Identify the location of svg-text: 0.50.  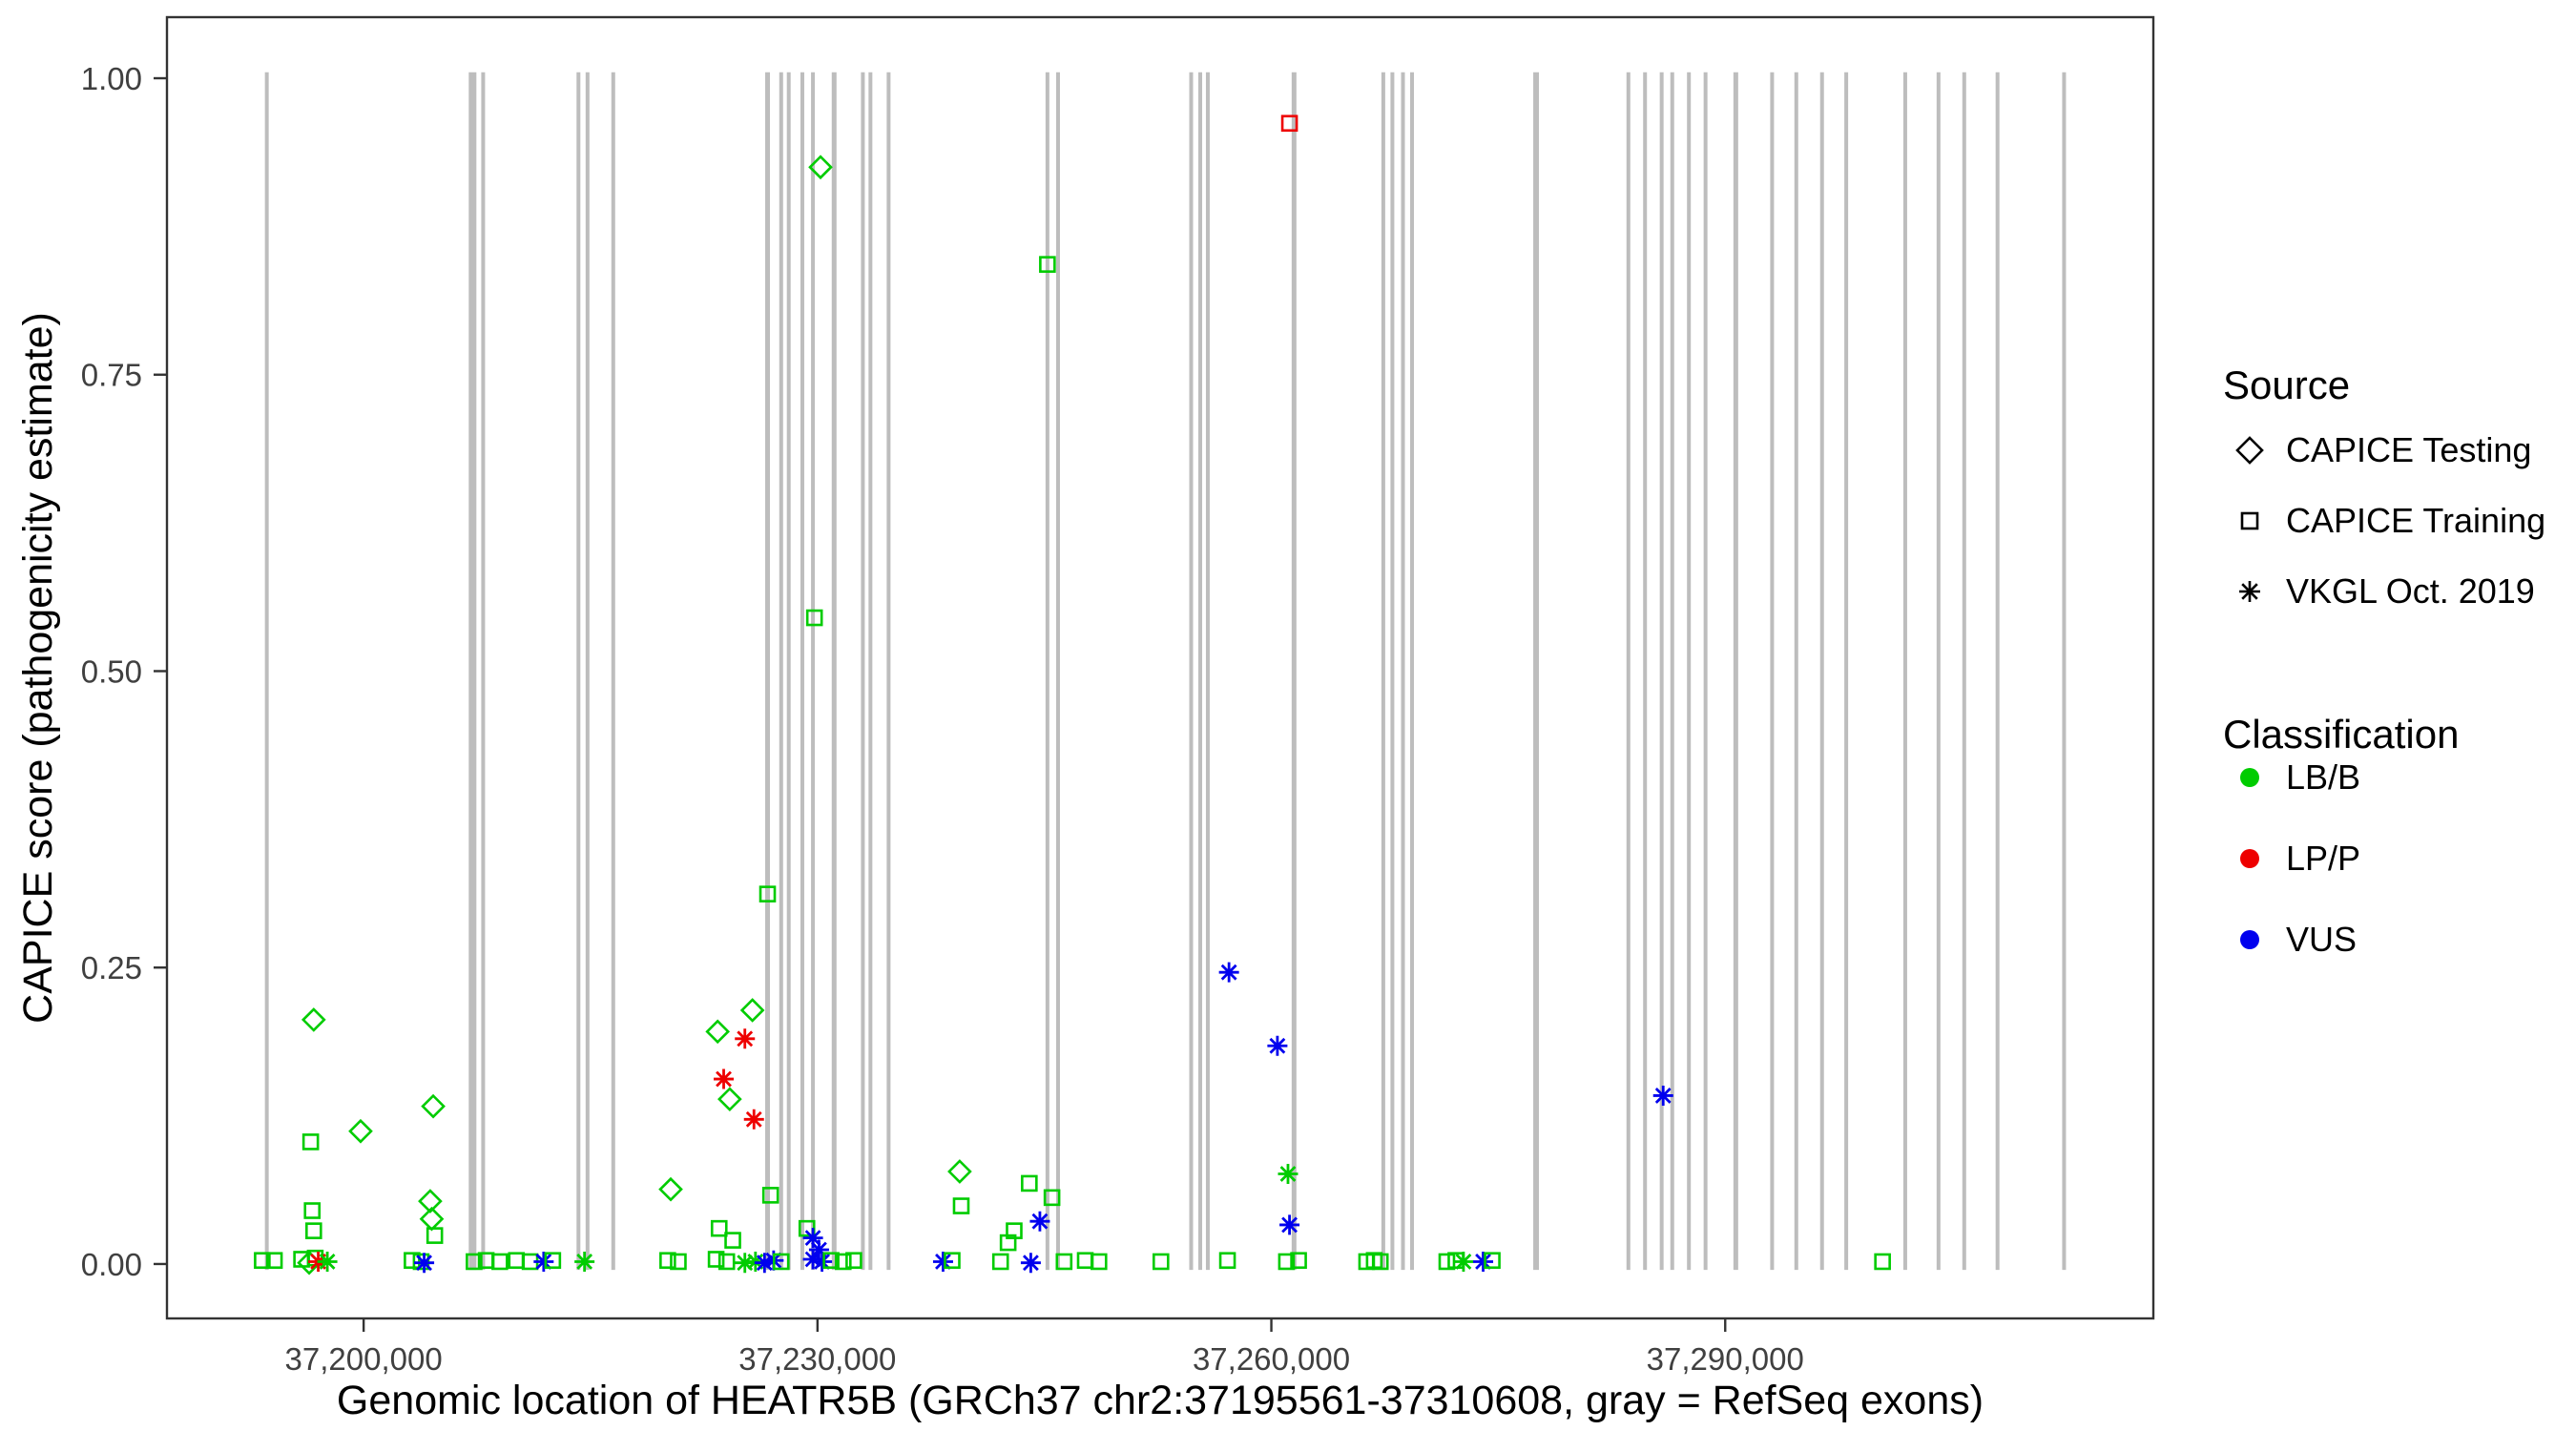
(111, 671).